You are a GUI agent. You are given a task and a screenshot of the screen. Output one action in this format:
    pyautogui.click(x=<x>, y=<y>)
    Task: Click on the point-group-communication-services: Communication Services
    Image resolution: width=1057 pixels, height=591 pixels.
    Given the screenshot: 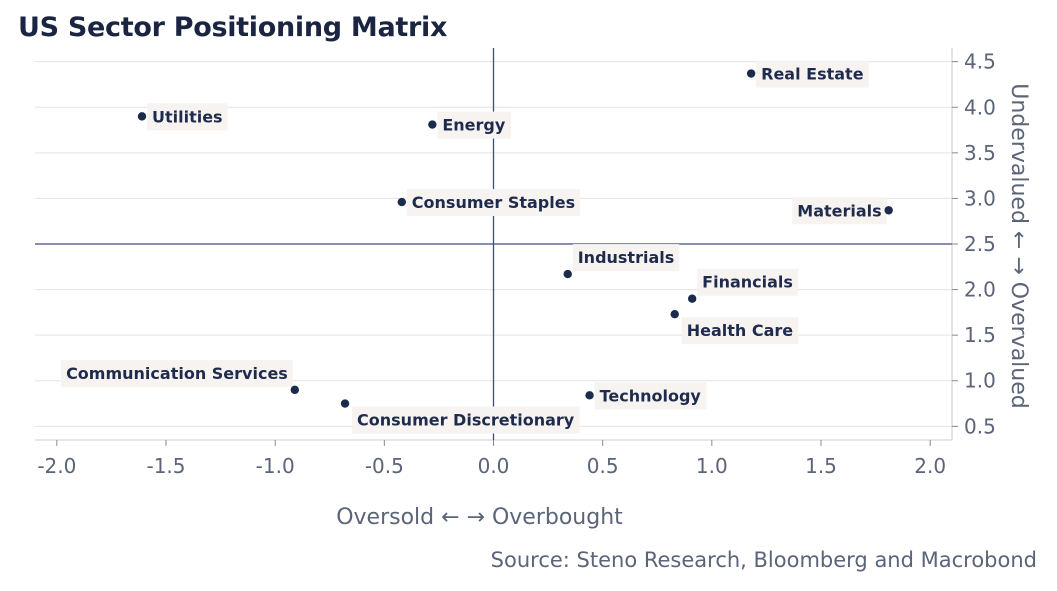 What is the action you would take?
    pyautogui.click(x=180, y=377)
    